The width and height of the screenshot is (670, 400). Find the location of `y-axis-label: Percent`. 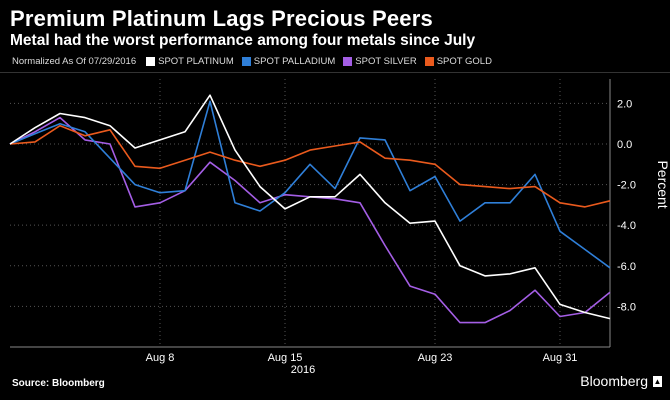

y-axis-label: Percent is located at coordinates (662, 184).